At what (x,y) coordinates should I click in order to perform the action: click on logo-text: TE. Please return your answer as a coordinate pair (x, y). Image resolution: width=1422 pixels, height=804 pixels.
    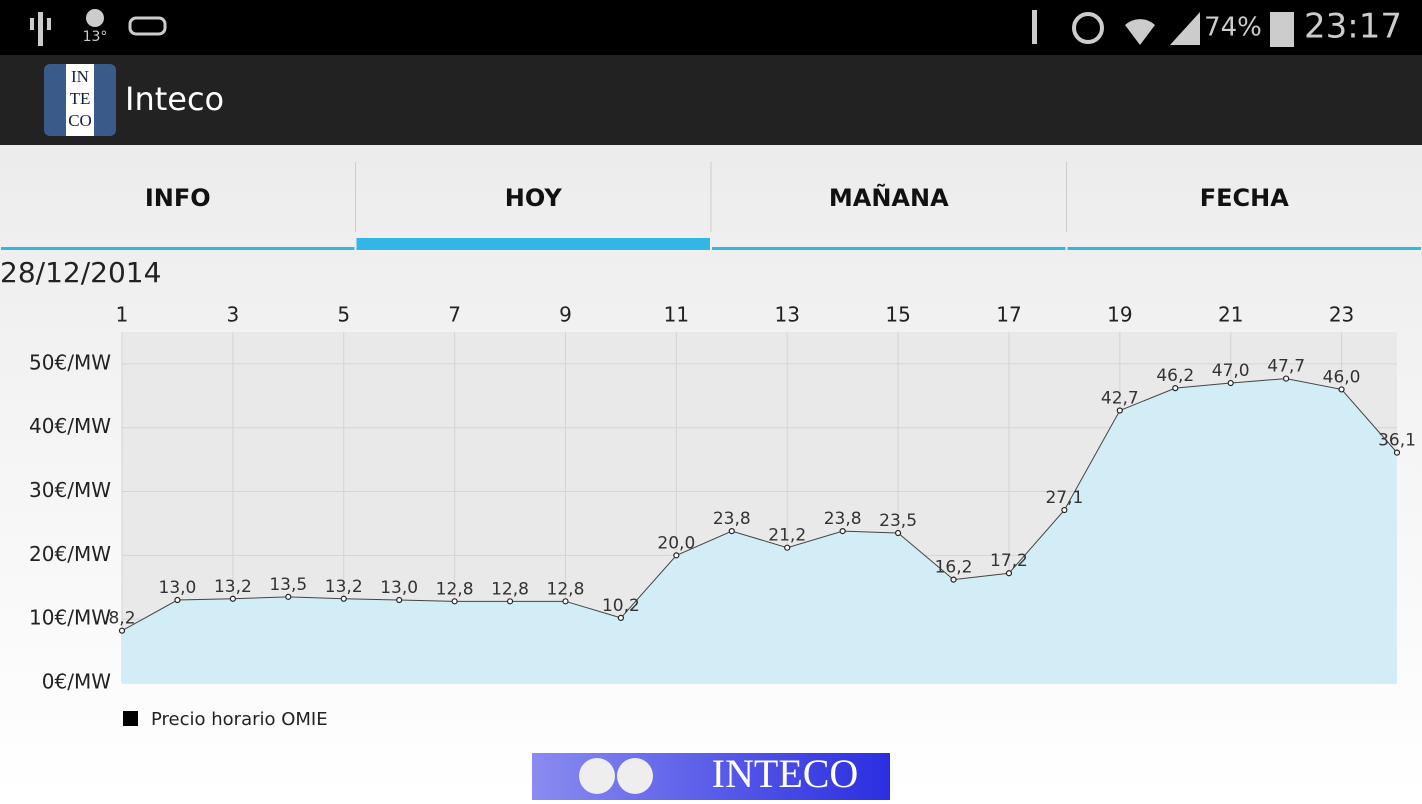
    Looking at the image, I should click on (80, 98).